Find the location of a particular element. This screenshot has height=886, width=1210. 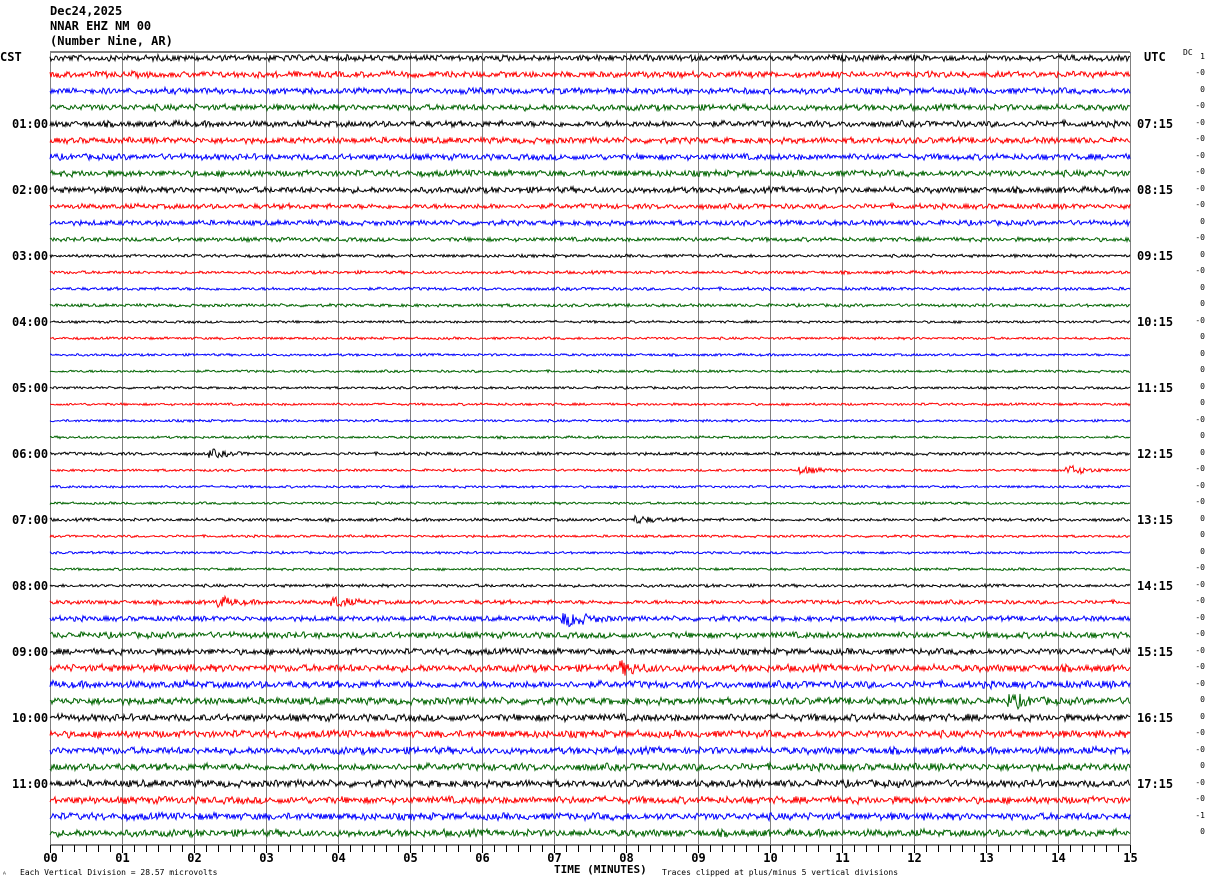

dc-title: DC is located at coordinates (1188, 52).